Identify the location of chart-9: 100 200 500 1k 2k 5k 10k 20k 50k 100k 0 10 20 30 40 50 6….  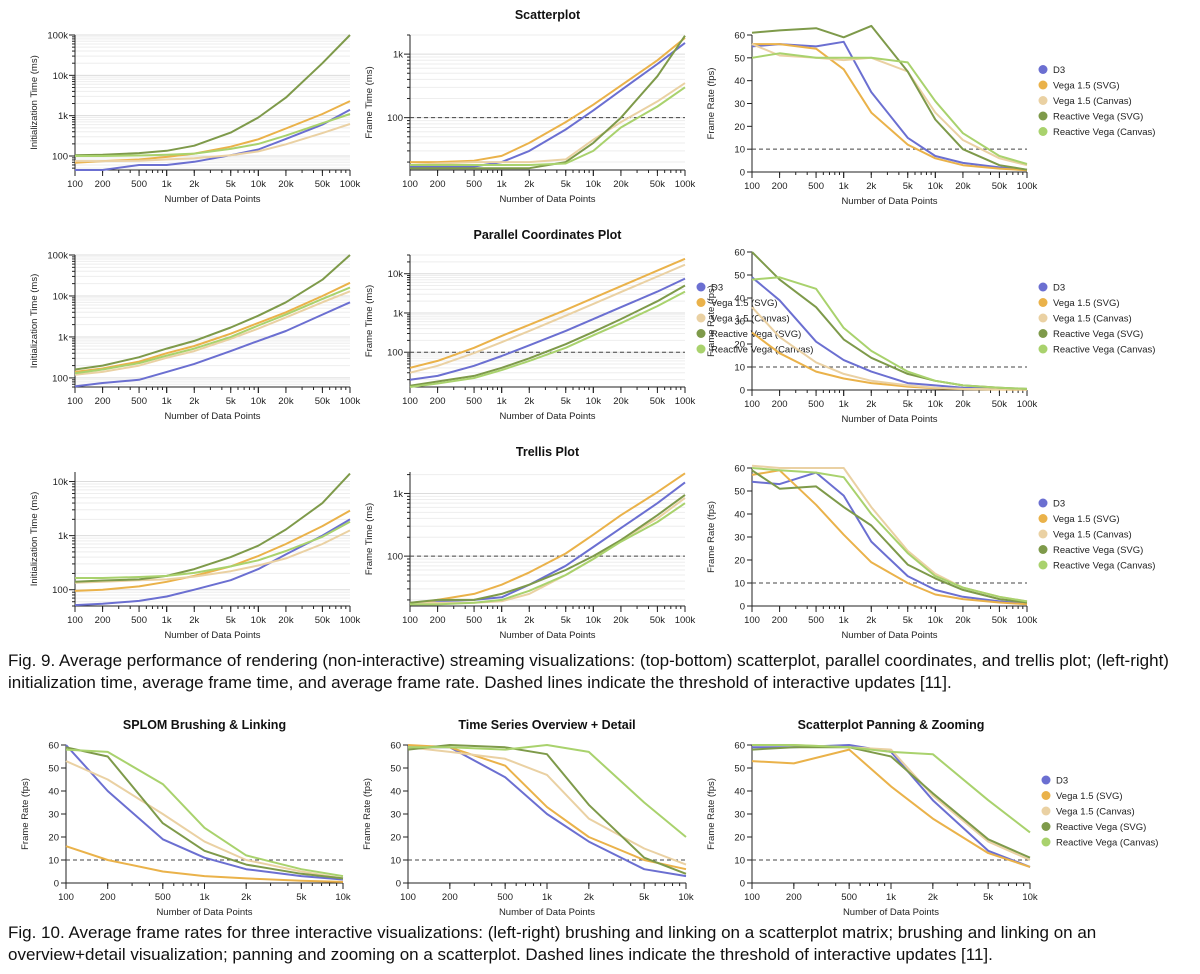
(930, 553).